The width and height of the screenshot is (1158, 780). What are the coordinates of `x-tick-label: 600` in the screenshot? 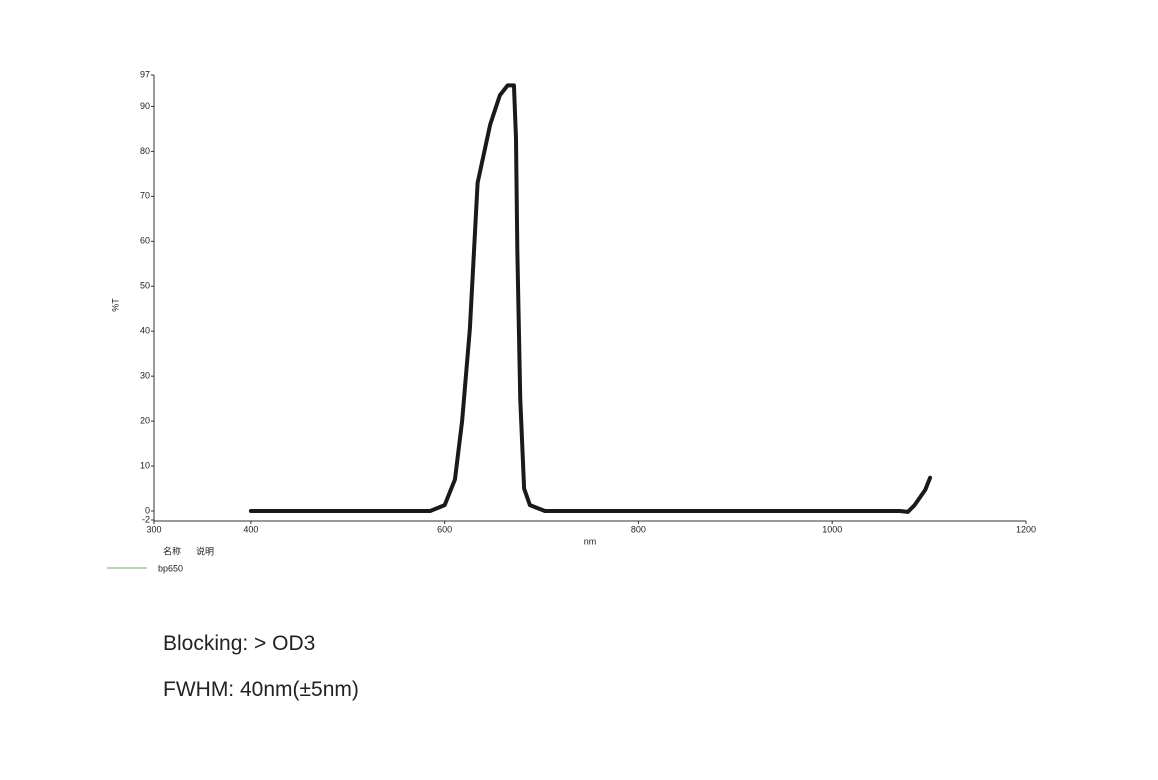 It's located at (444, 529).